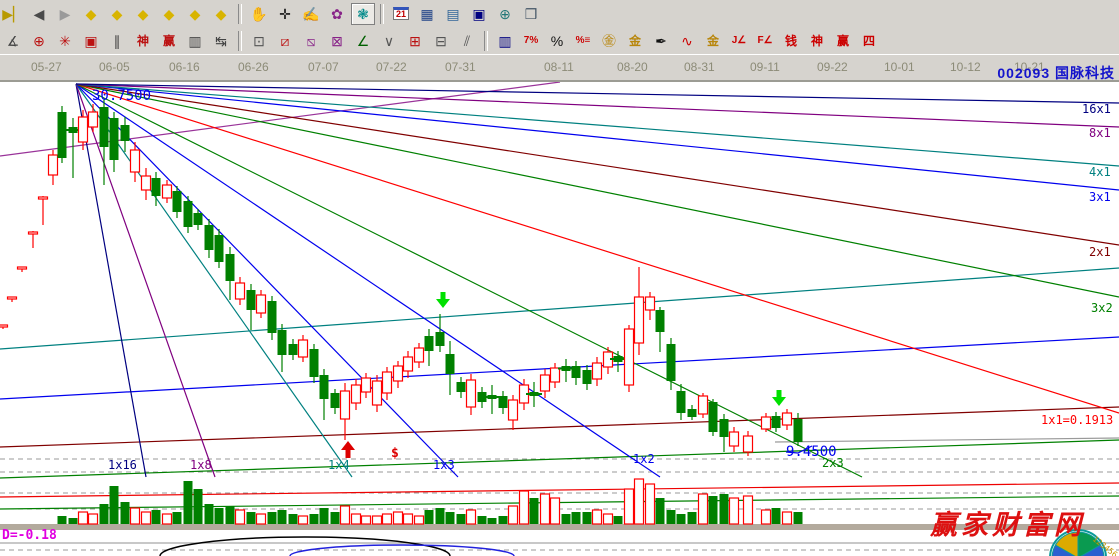 Image resolution: width=1119 pixels, height=556 pixels. I want to click on percent7-button: 7%, so click(531, 41).